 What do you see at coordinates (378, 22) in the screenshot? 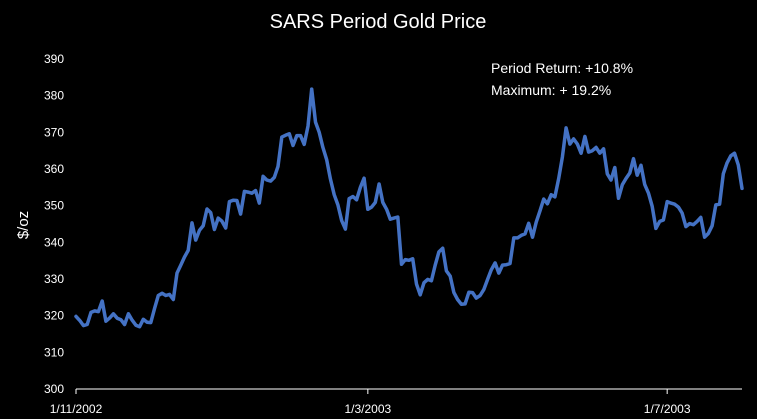
I see `chart-title: SARS Period Gold Price` at bounding box center [378, 22].